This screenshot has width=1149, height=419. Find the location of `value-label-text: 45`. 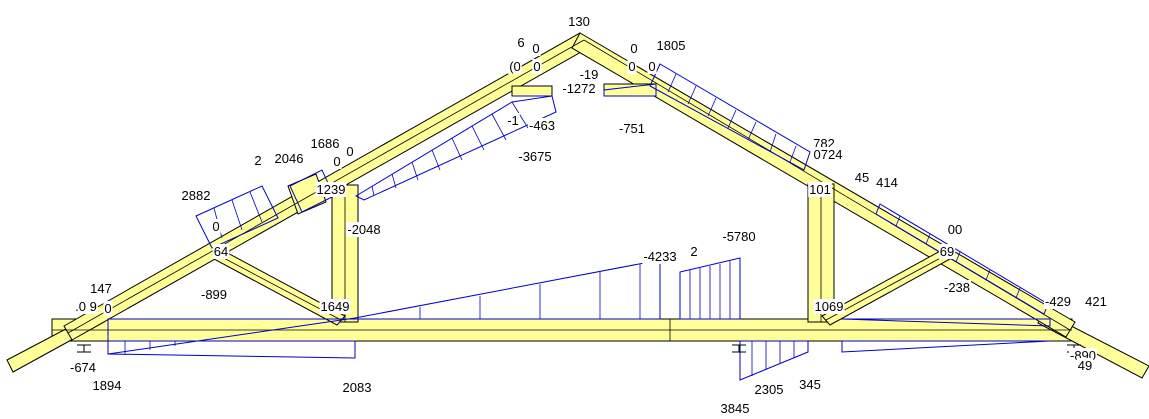

value-label-text: 45 is located at coordinates (862, 177).